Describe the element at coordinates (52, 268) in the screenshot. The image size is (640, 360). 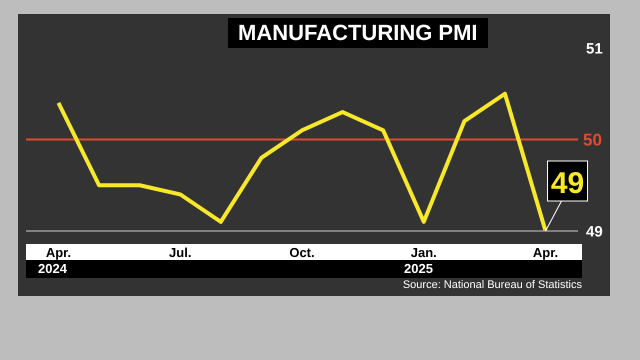
I see `text: 2024` at that location.